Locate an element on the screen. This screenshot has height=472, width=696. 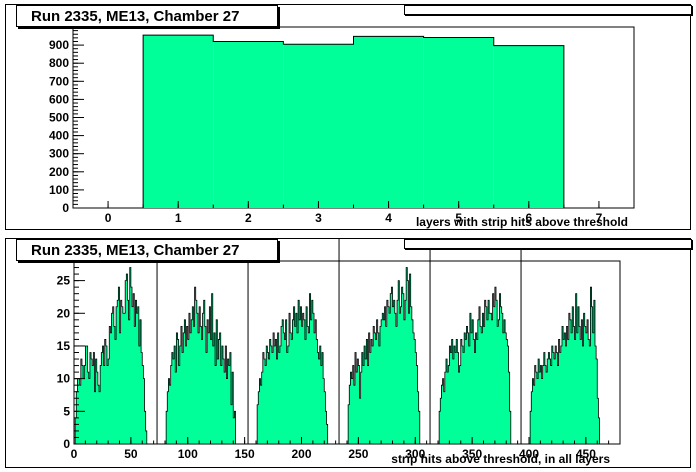
y-tick-label: 400 is located at coordinates (59, 136).